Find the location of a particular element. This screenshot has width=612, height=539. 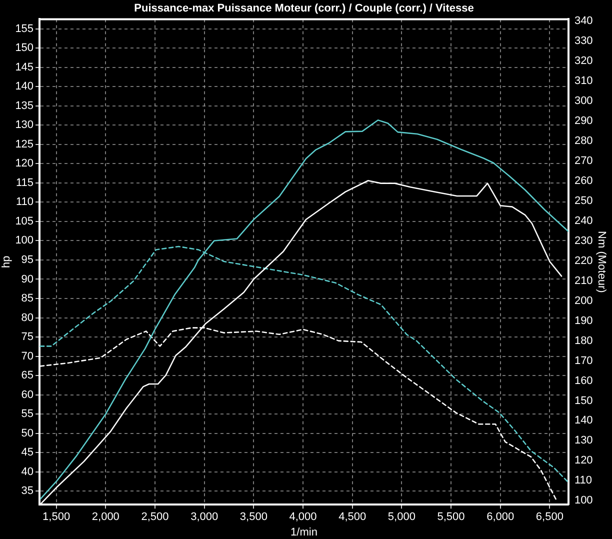

x-tick-label: 5,000 is located at coordinates (402, 517).